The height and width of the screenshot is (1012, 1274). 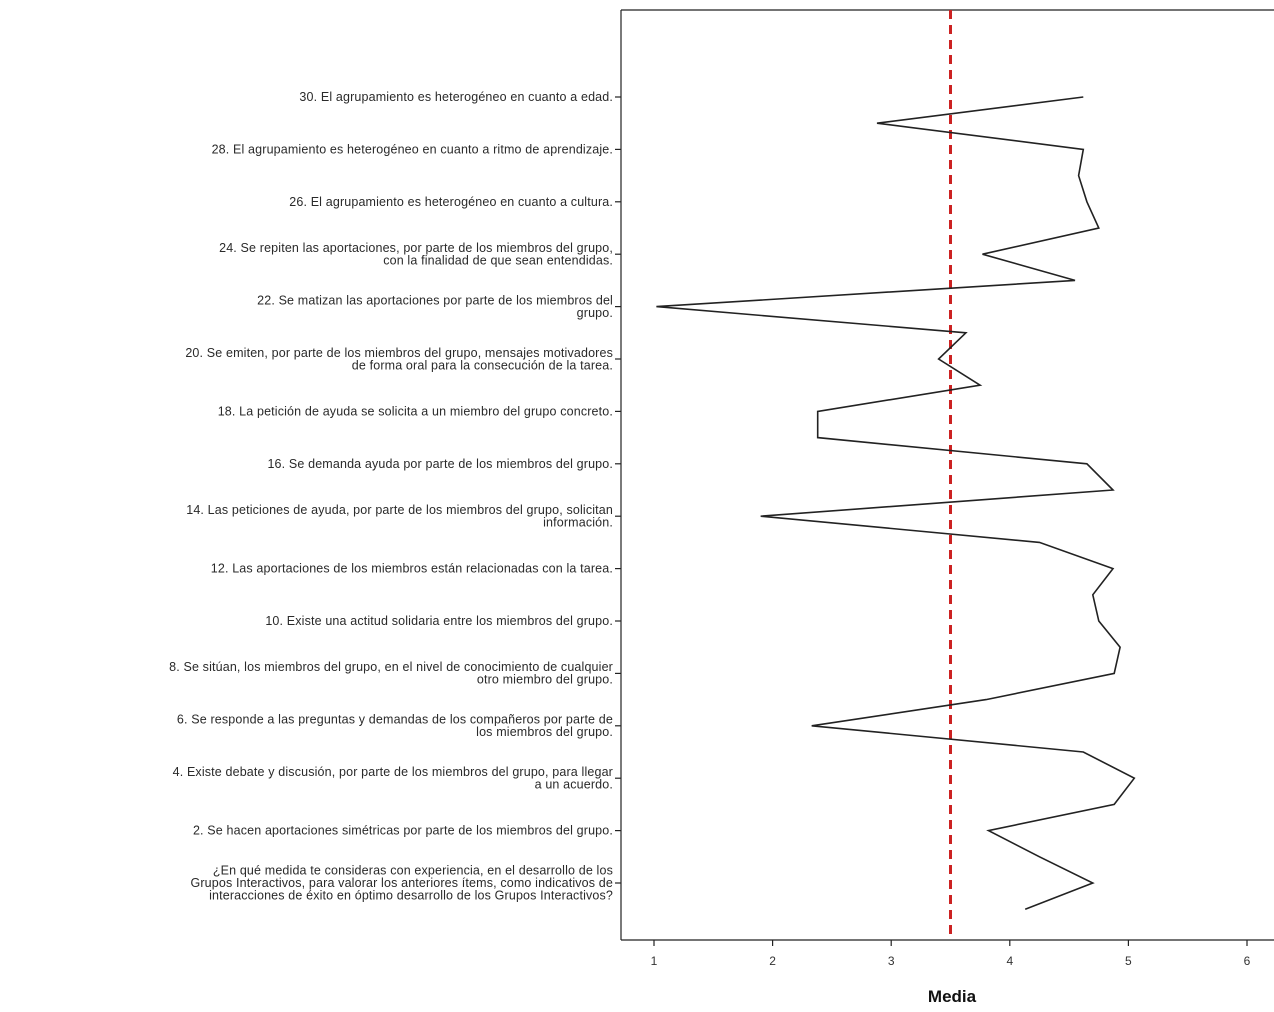 What do you see at coordinates (952, 996) in the screenshot?
I see `x-axis-title: Media` at bounding box center [952, 996].